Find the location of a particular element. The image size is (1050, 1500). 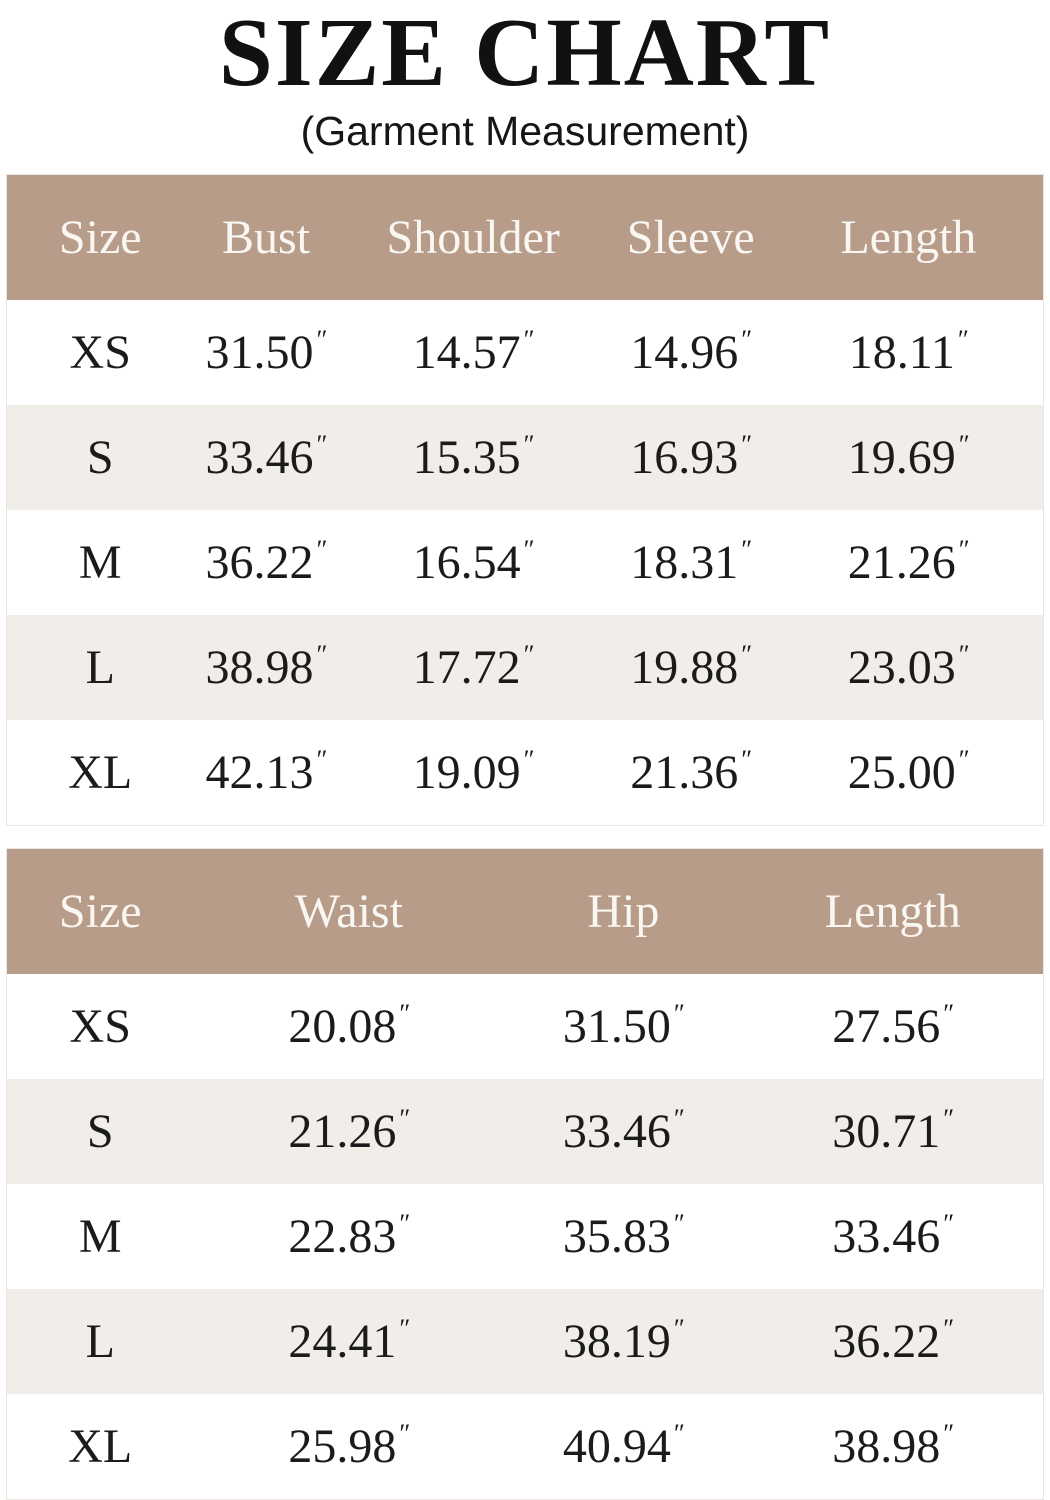

measurement-value: 21.36 is located at coordinates (684, 772).